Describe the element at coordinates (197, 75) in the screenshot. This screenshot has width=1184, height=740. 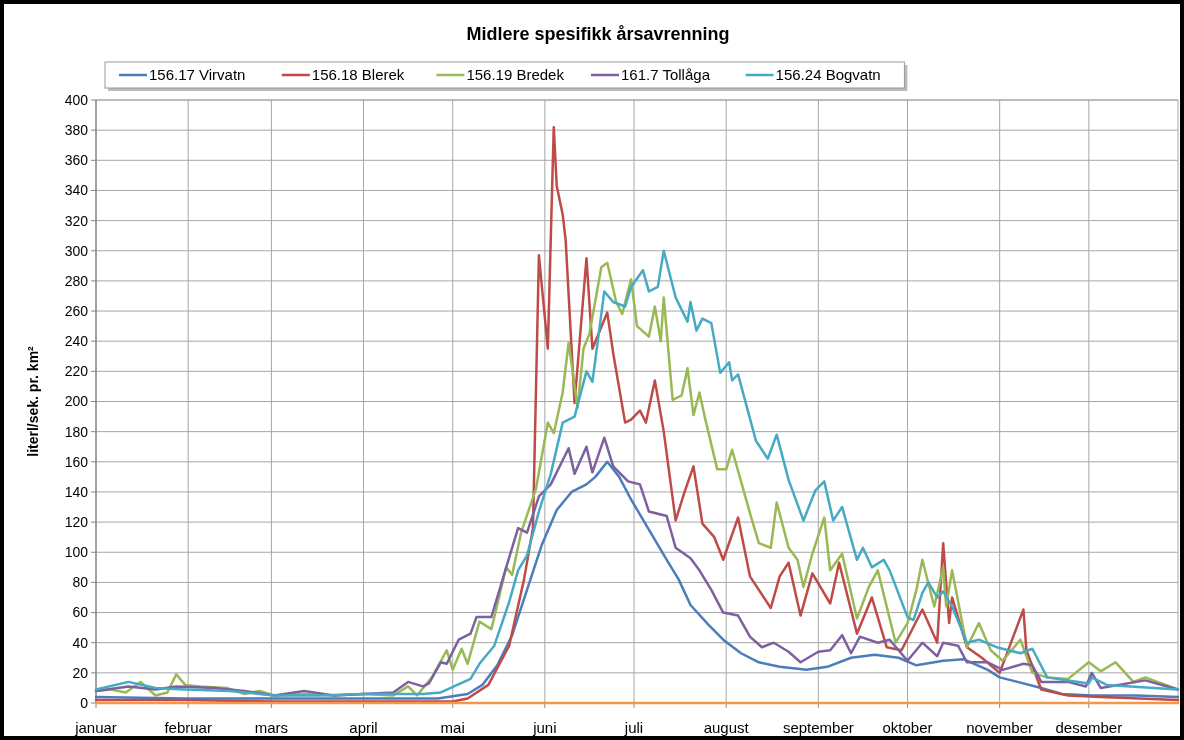
I see `legend-label: 156.17 Virvatn` at that location.